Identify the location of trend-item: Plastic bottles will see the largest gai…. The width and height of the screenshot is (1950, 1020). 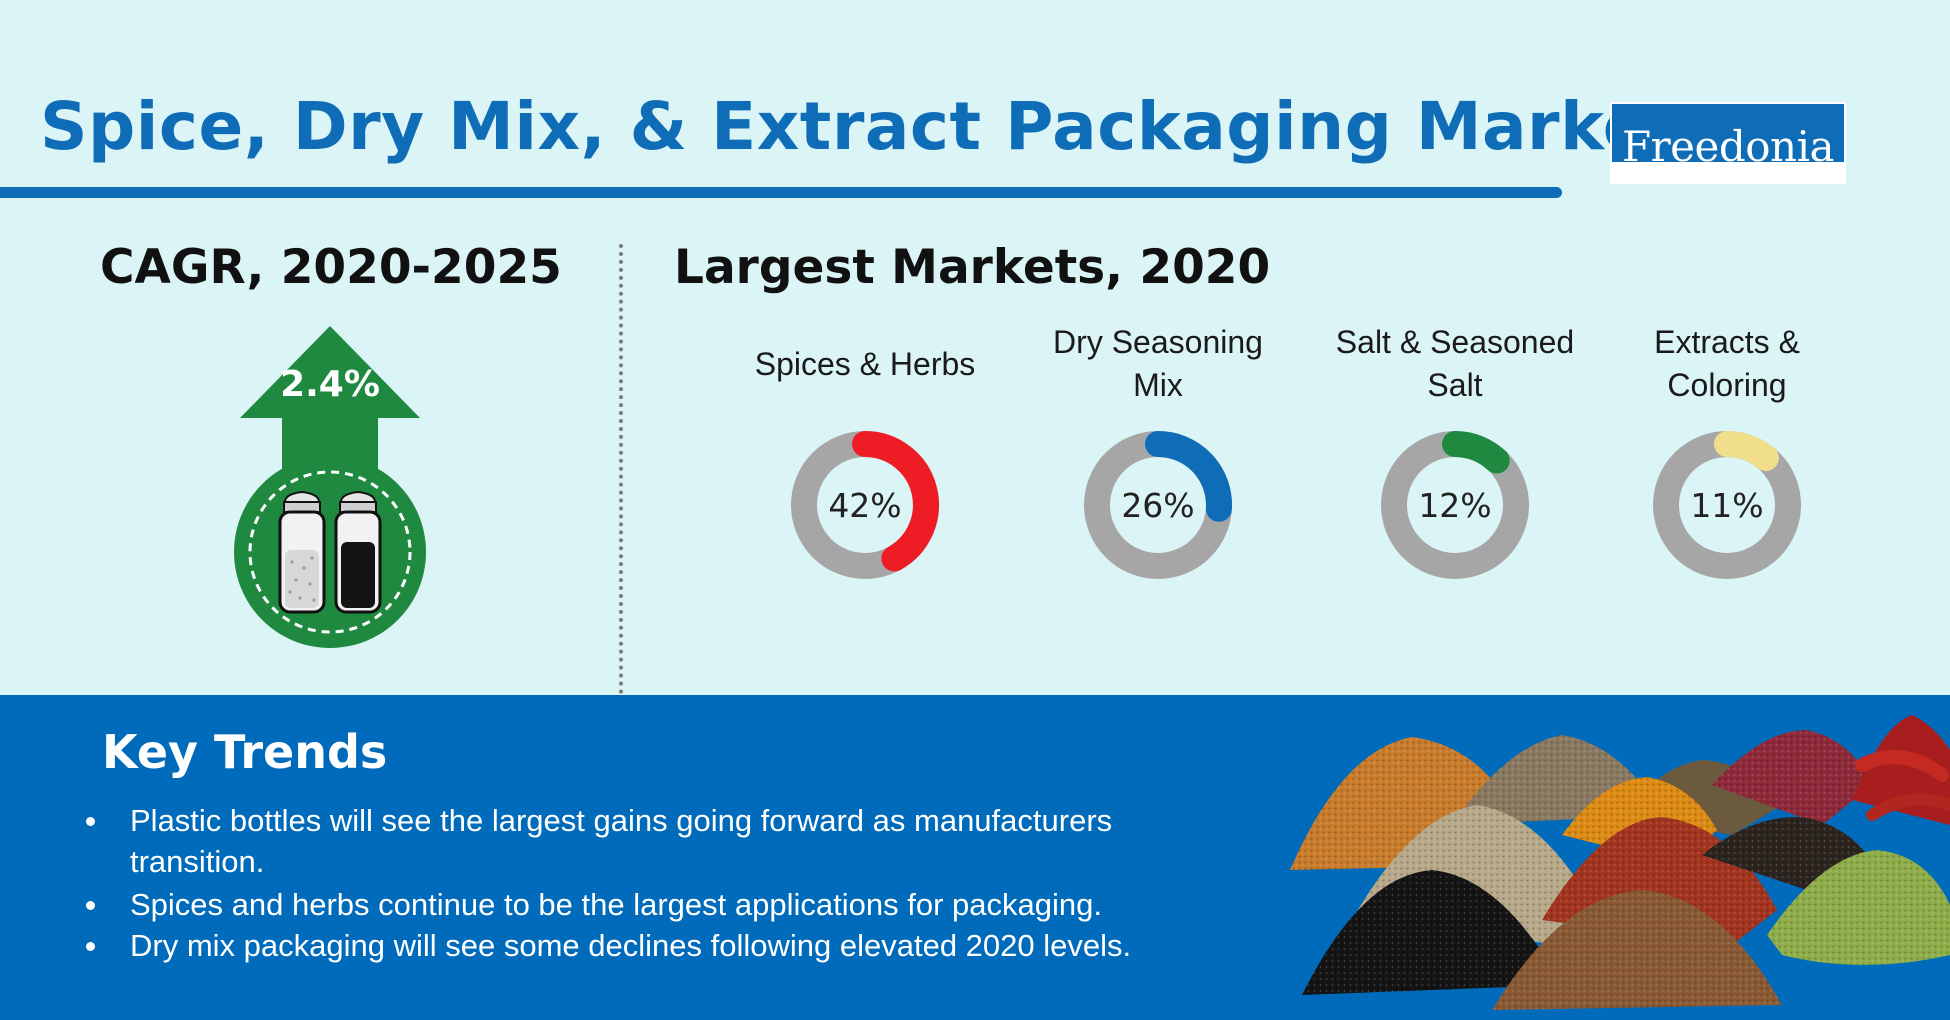
(680, 841).